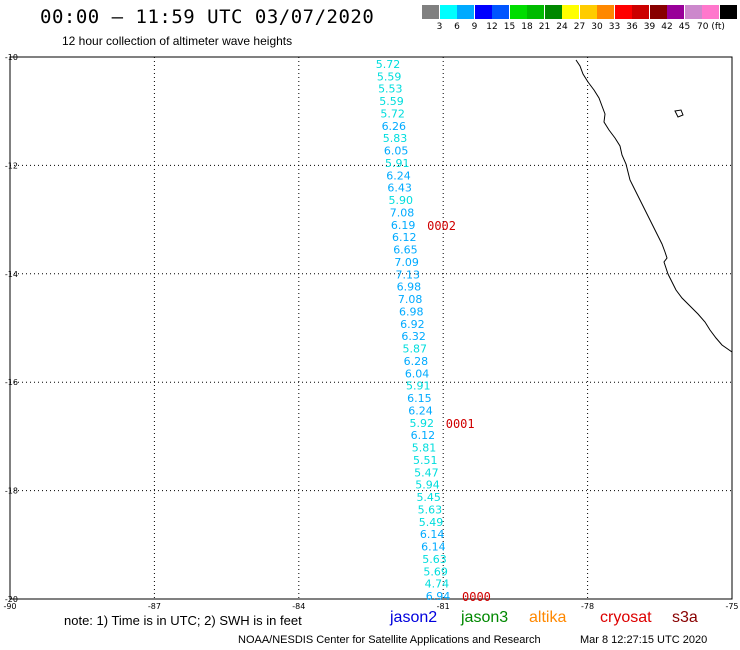 This screenshot has width=740, height=650. What do you see at coordinates (11, 328) in the screenshot?
I see `latitude-labels: -10 -12 -14 -16 -18 -20` at bounding box center [11, 328].